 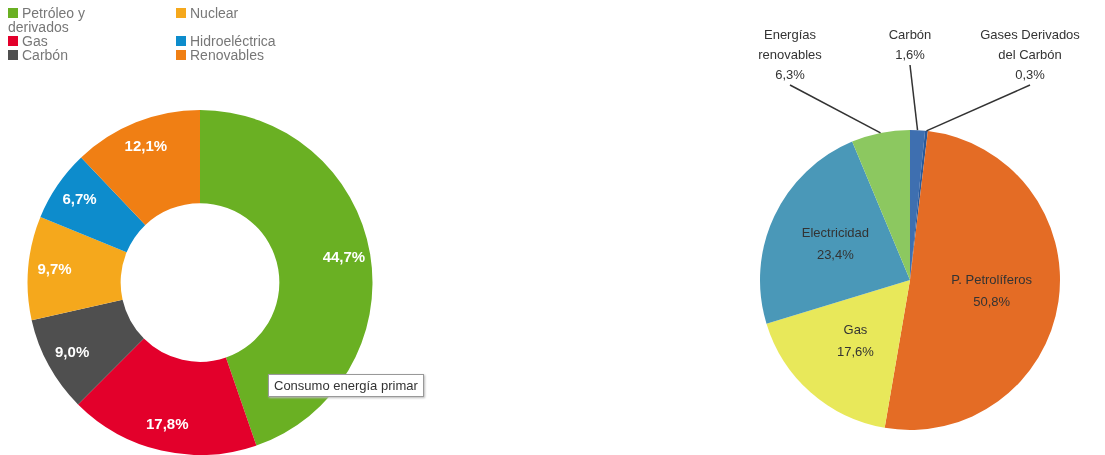 I want to click on data-label: 17,6%, so click(x=856, y=352).